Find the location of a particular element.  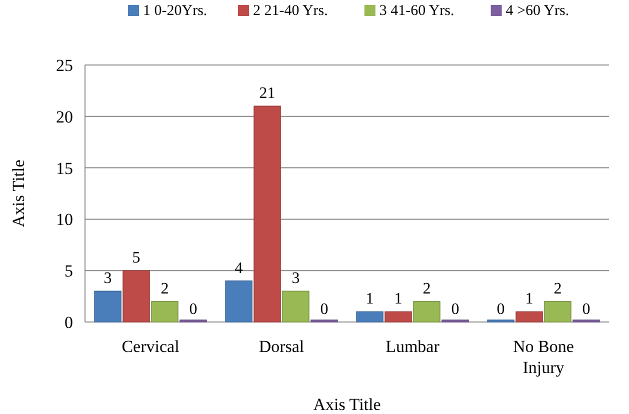

legend-label: 2 21-40 Yrs. is located at coordinates (290, 11).